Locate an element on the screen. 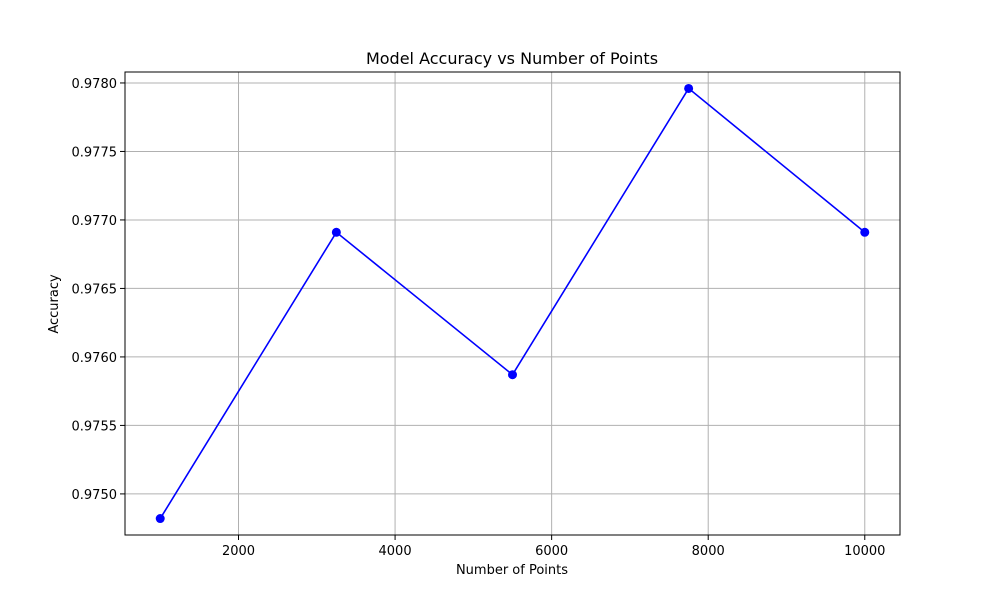 The width and height of the screenshot is (1000, 604). x-axis-label: Number of Points is located at coordinates (512, 570).